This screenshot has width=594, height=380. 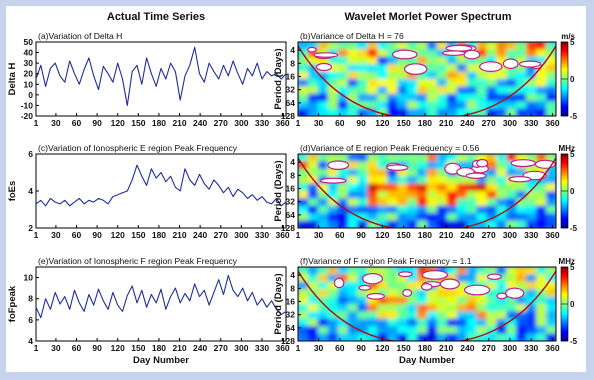 What do you see at coordinates (340, 348) in the screenshot?
I see `x-tick-label: 60` at bounding box center [340, 348].